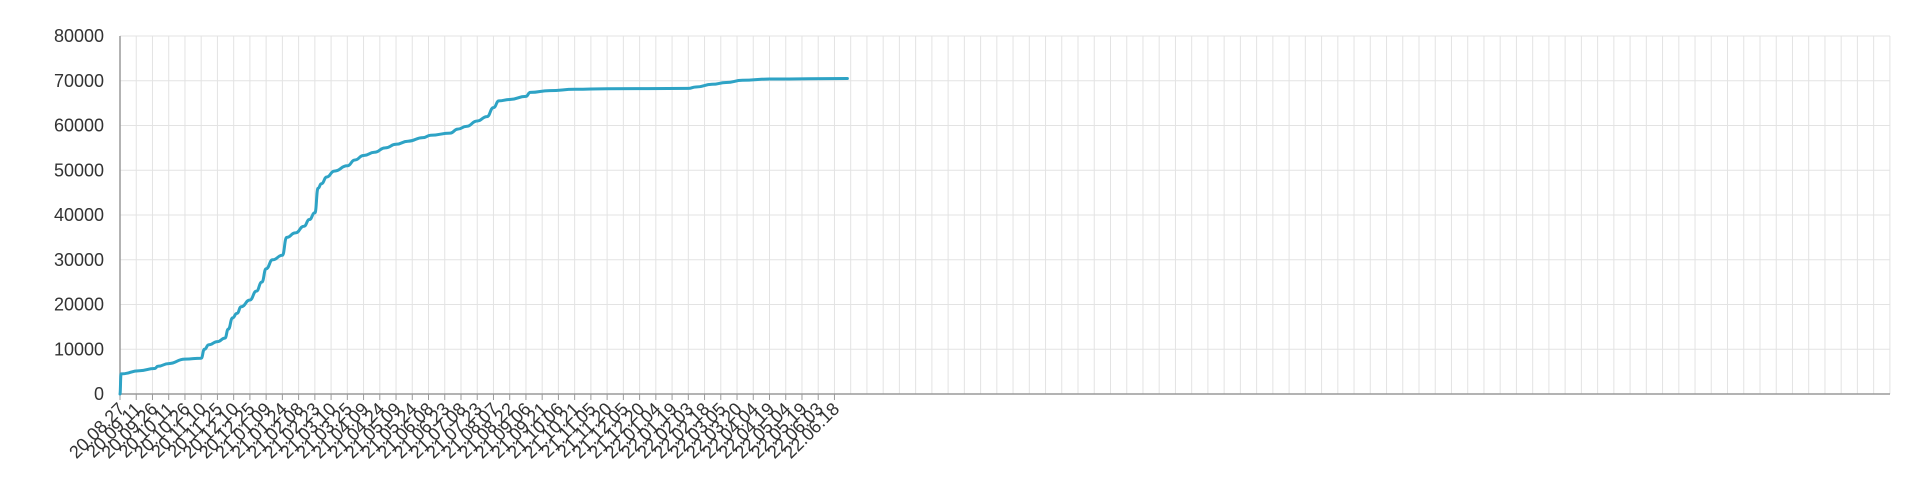 This screenshot has width=1908, height=502. What do you see at coordinates (79, 36) in the screenshot?
I see `y-tick-label: 80000` at bounding box center [79, 36].